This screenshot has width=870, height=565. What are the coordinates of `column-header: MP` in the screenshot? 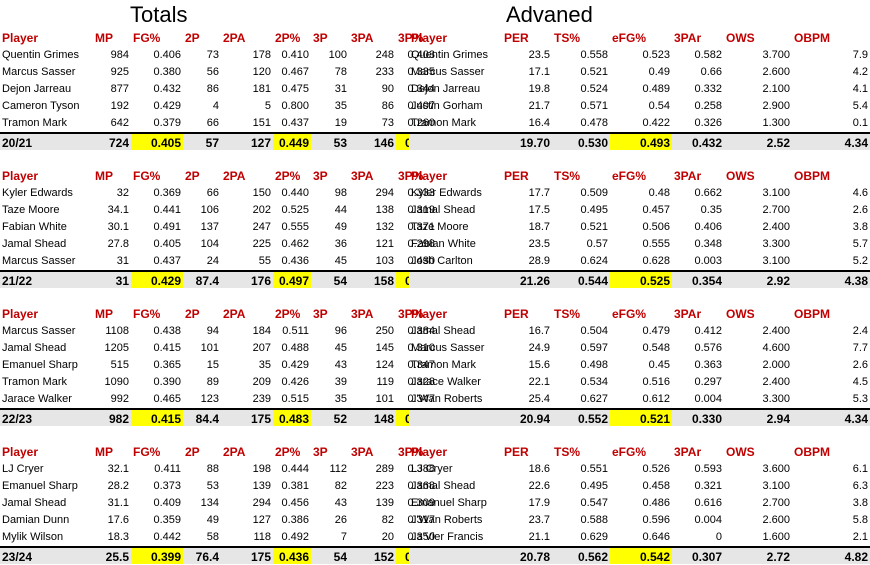 It's located at (104, 176).